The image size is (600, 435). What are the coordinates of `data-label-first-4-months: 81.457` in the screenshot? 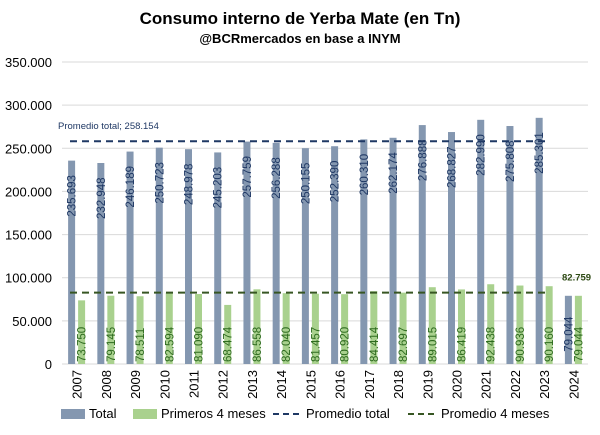 It's located at (316, 344).